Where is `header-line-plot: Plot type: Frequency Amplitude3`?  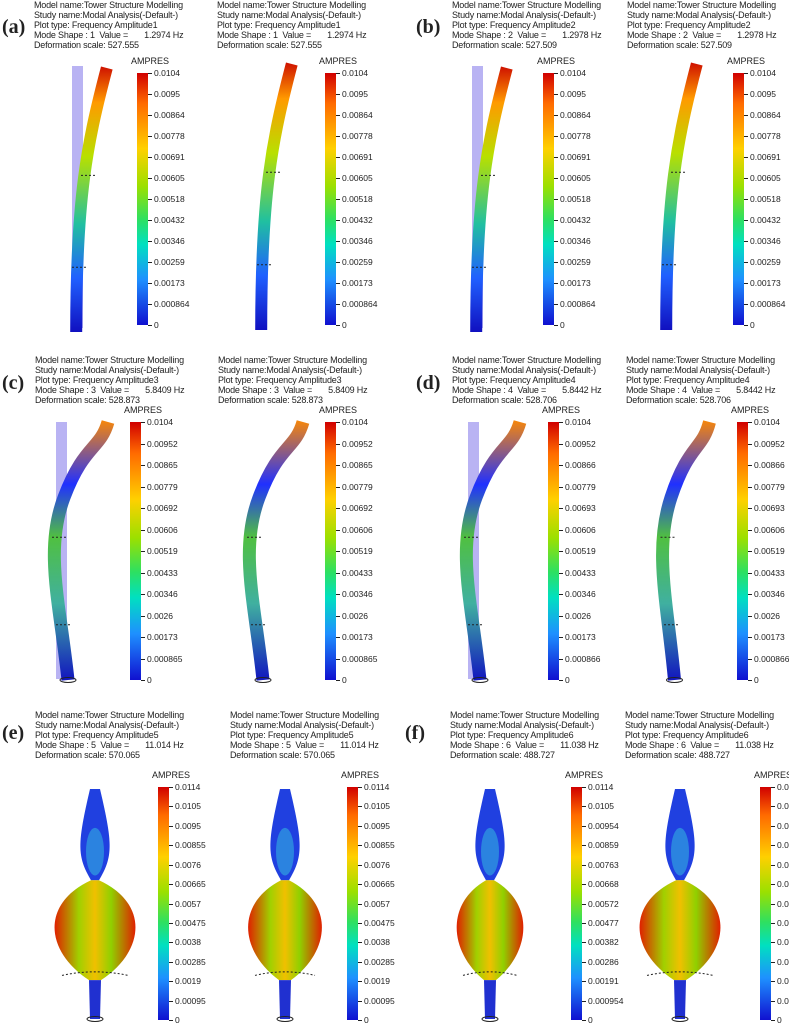 header-line-plot: Plot type: Frequency Amplitude3 is located at coordinates (280, 380).